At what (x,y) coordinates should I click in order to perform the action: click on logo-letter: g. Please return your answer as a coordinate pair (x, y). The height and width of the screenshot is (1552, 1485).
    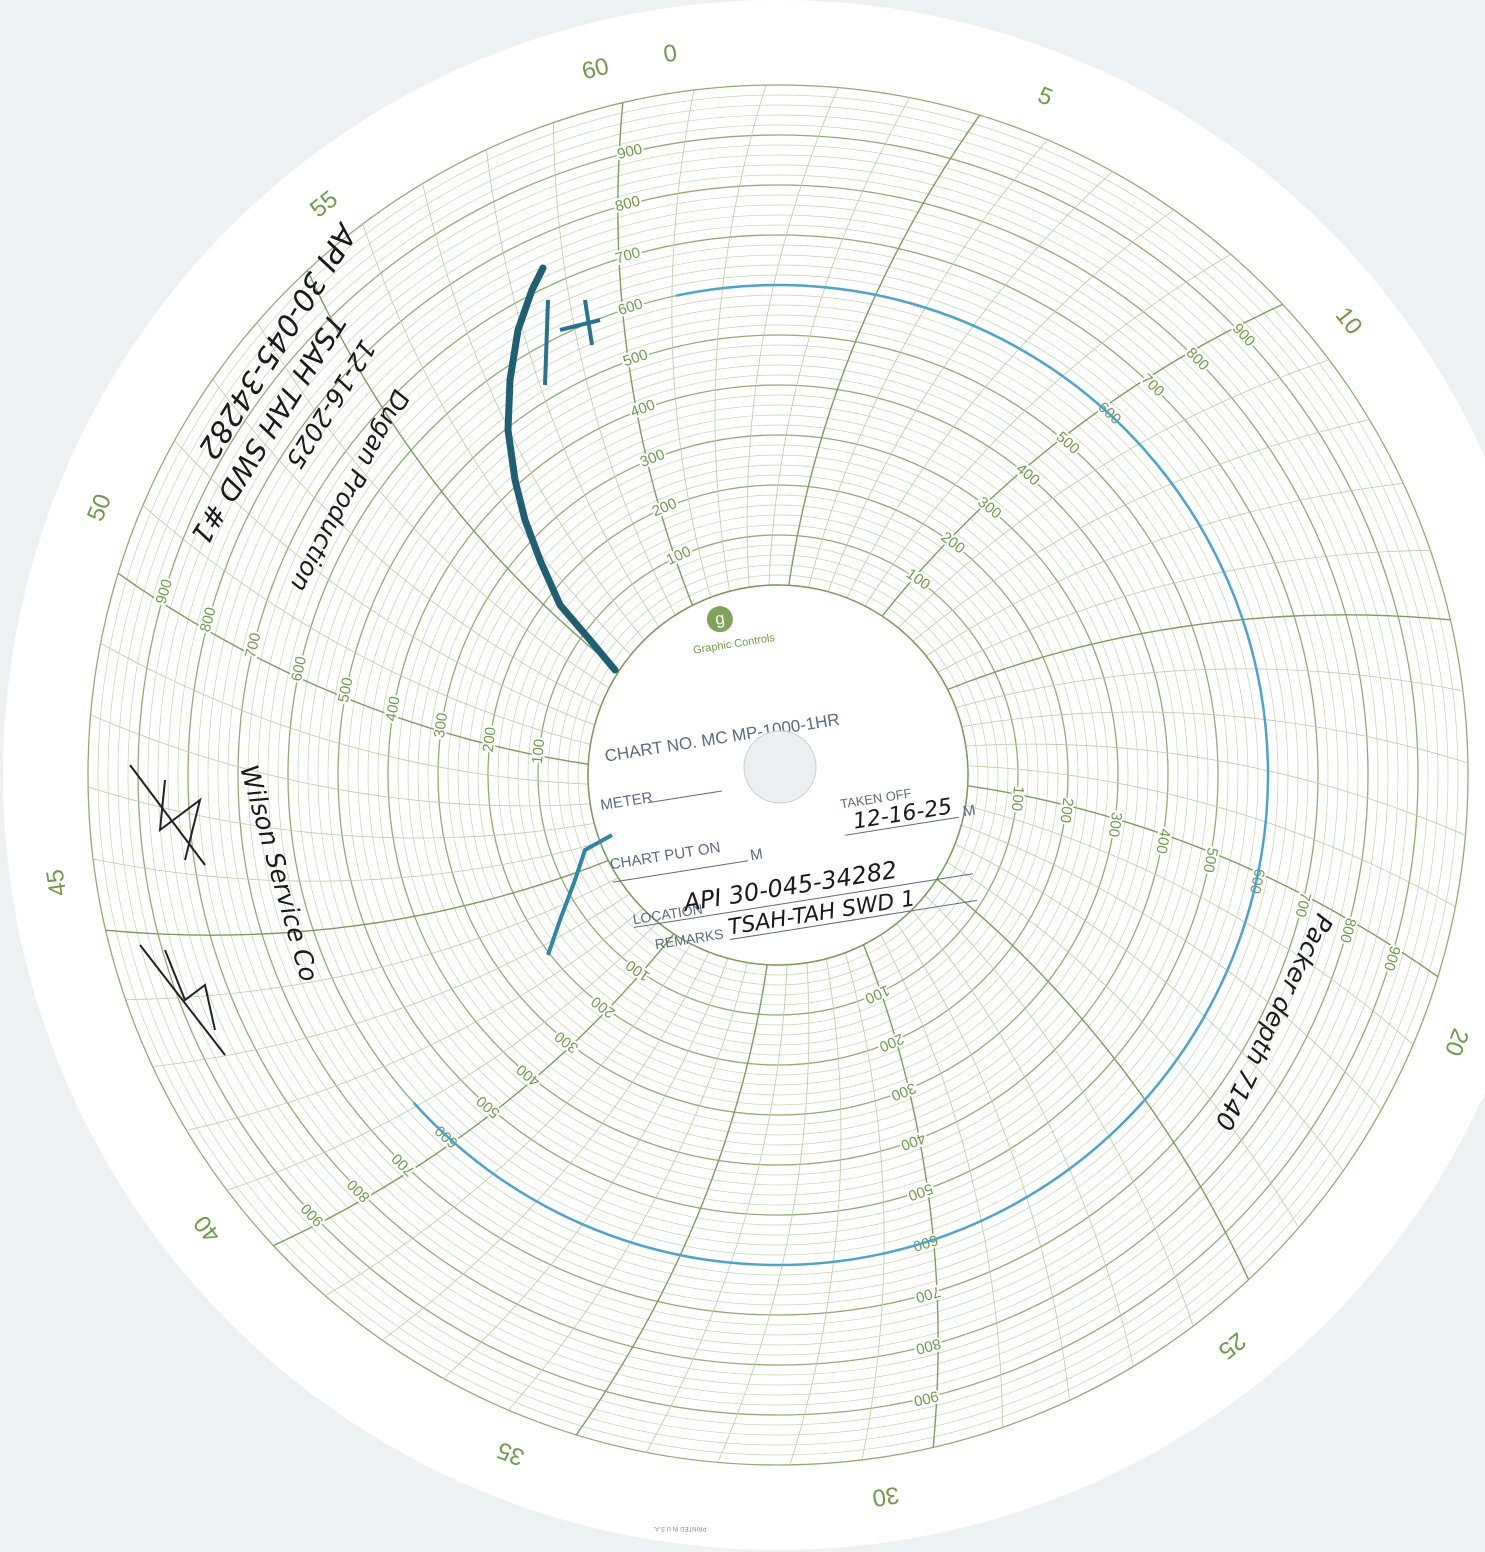
    Looking at the image, I should click on (720, 619).